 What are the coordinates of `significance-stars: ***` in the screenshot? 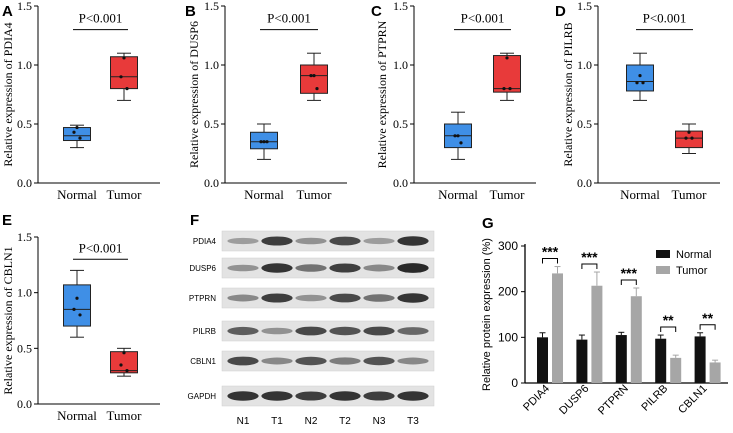 It's located at (589, 257).